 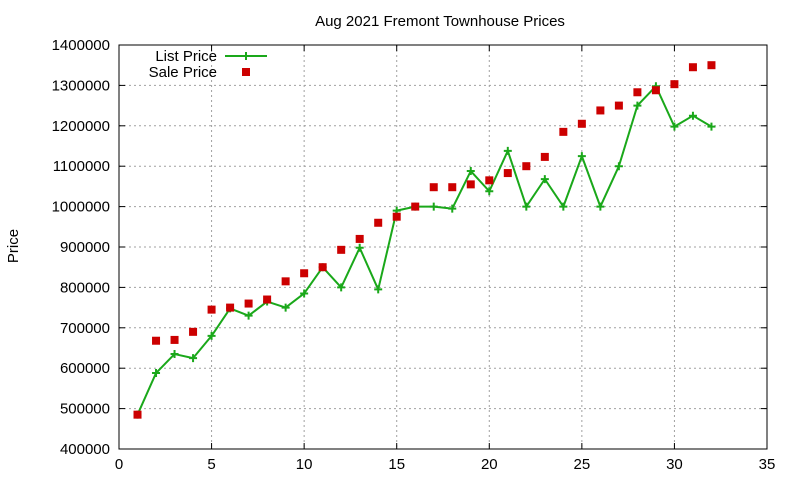 What do you see at coordinates (186, 56) in the screenshot?
I see `legend-label-list-price: List Price` at bounding box center [186, 56].